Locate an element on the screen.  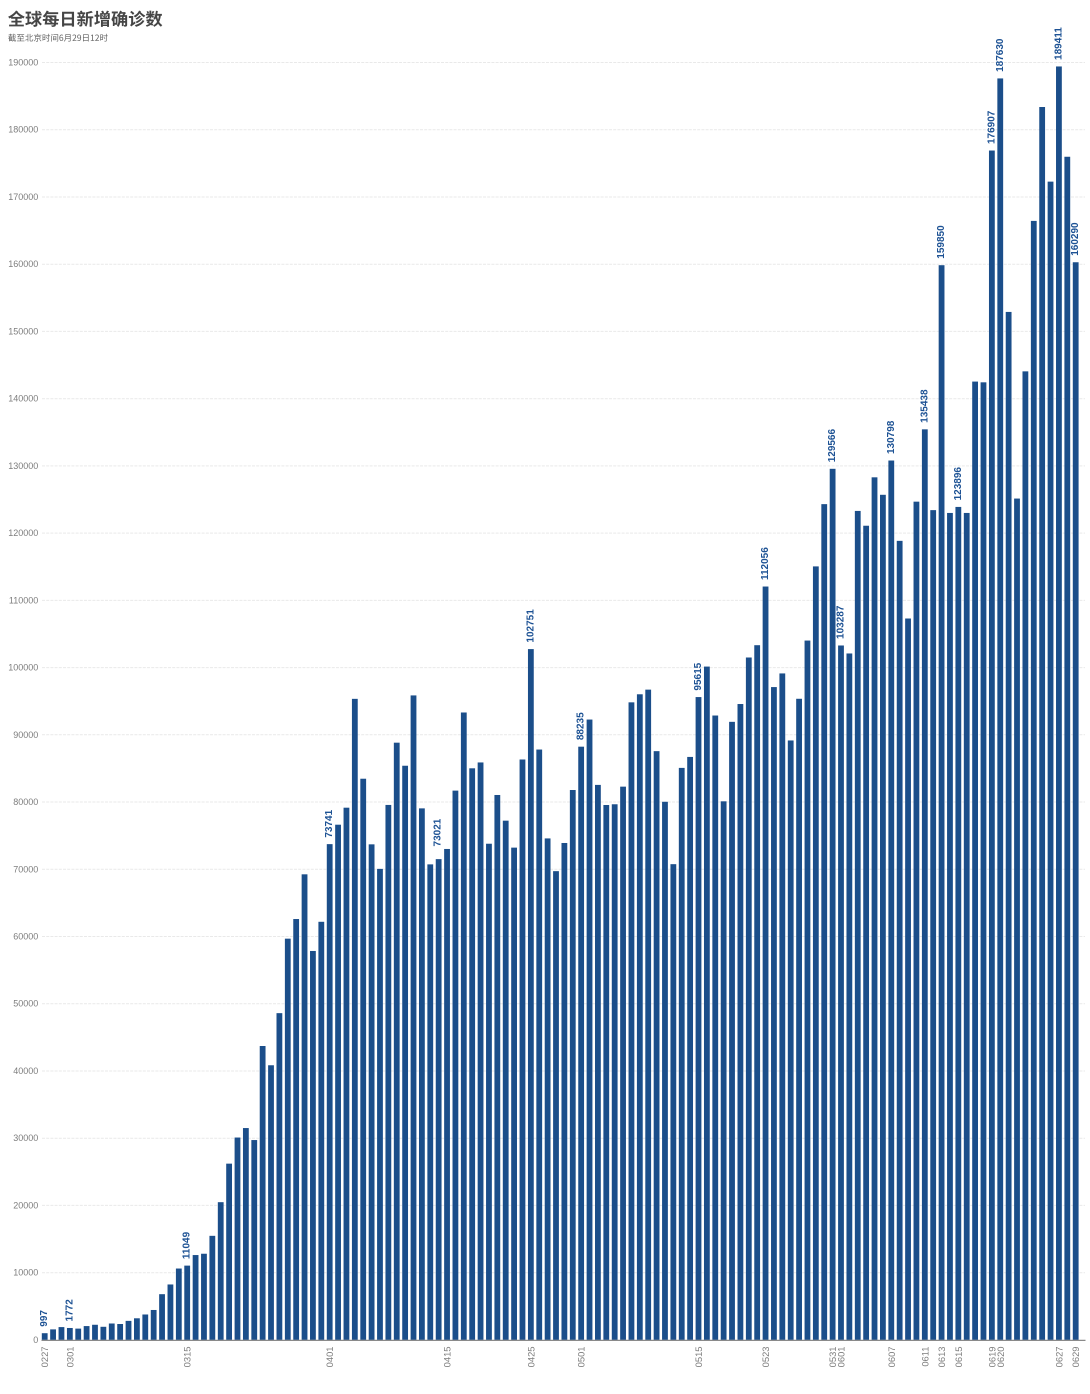
svg-text: 176907 is located at coordinates (991, 127).